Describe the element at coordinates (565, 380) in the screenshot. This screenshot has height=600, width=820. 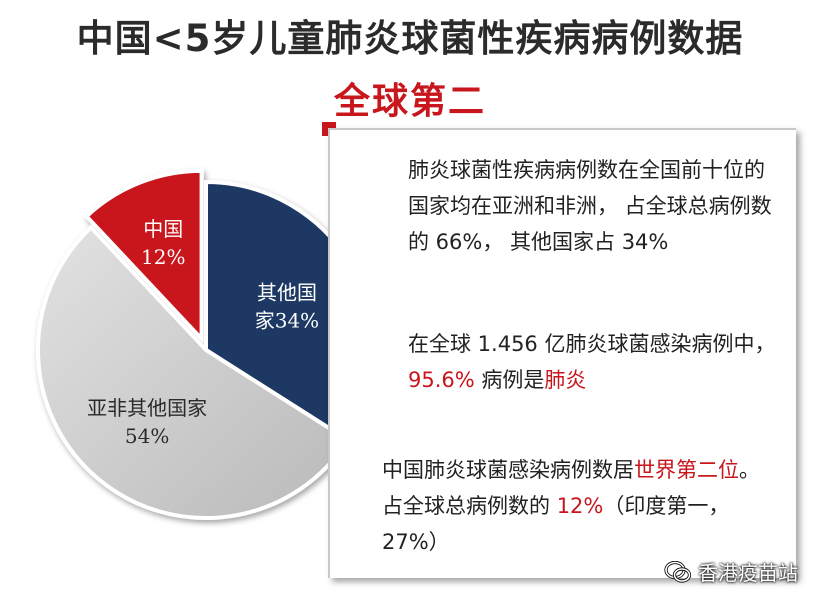
I see `highlight-text: 肺炎` at that location.